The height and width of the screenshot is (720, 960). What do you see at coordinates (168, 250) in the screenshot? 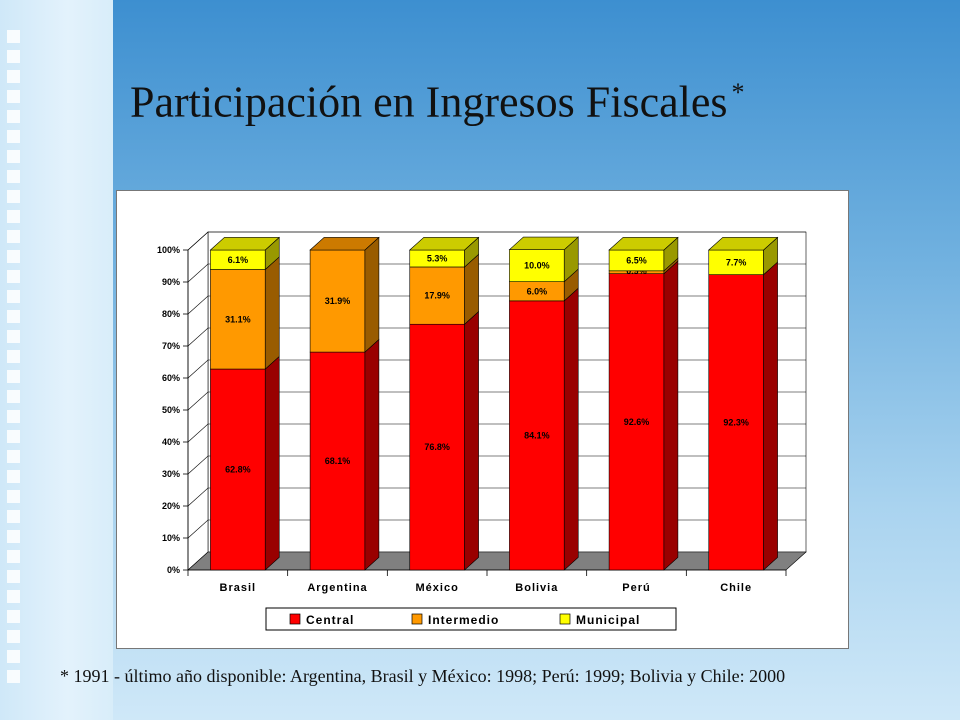
I see `y-tick-label: 100%` at bounding box center [168, 250].